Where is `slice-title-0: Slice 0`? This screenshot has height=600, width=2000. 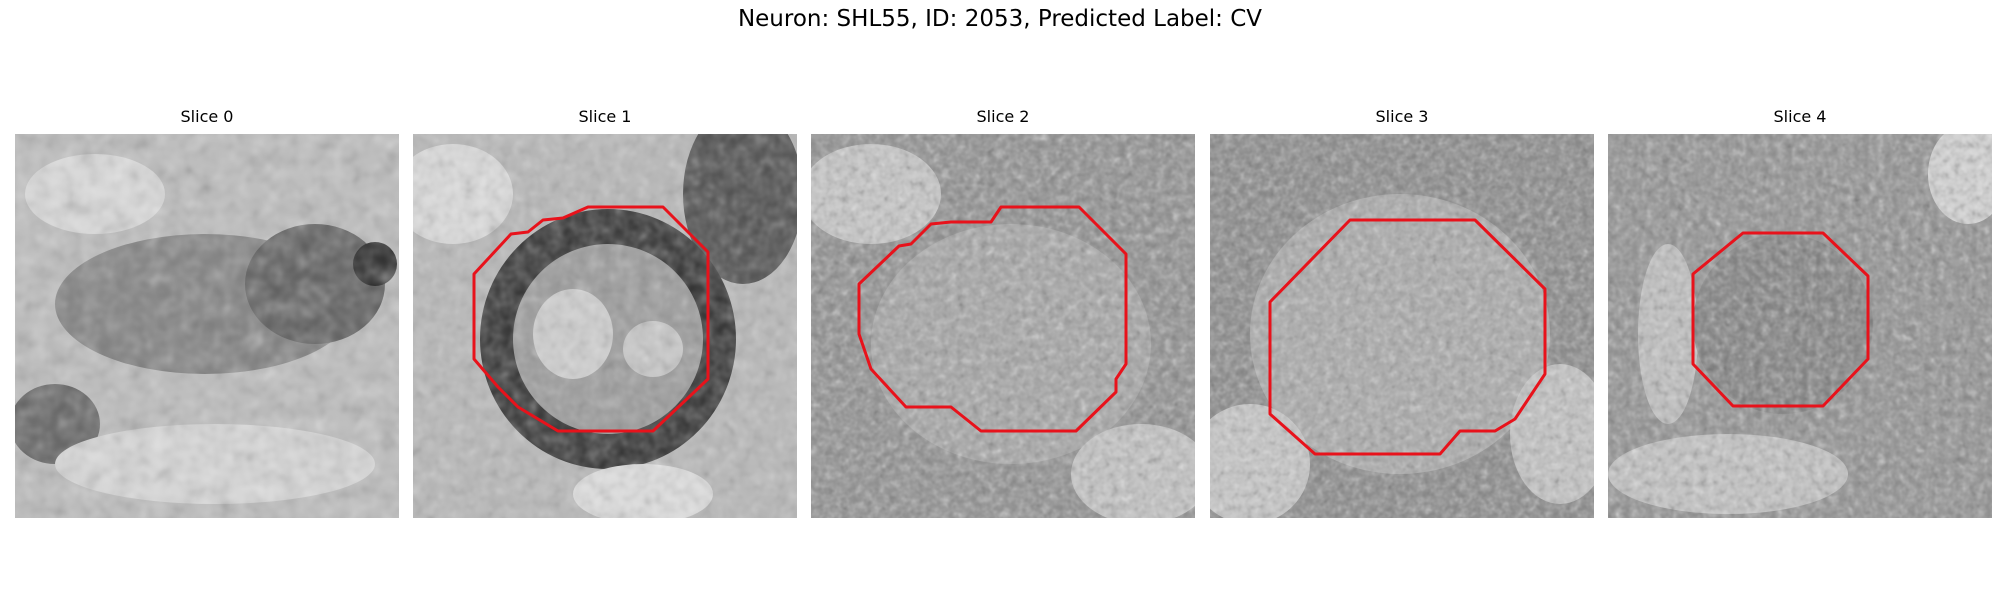 slice-title-0: Slice 0 is located at coordinates (207, 116).